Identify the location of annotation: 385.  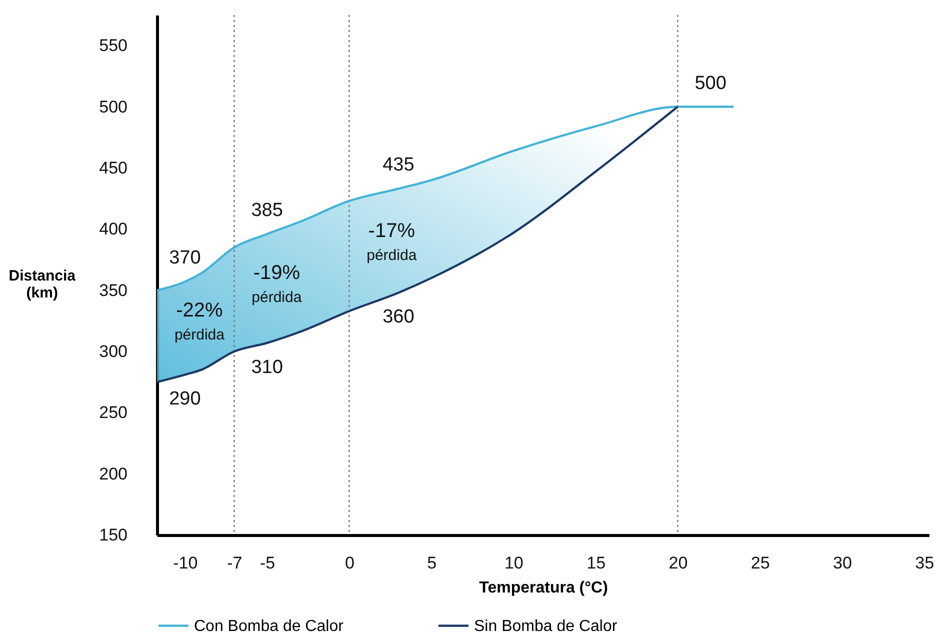
(267, 211).